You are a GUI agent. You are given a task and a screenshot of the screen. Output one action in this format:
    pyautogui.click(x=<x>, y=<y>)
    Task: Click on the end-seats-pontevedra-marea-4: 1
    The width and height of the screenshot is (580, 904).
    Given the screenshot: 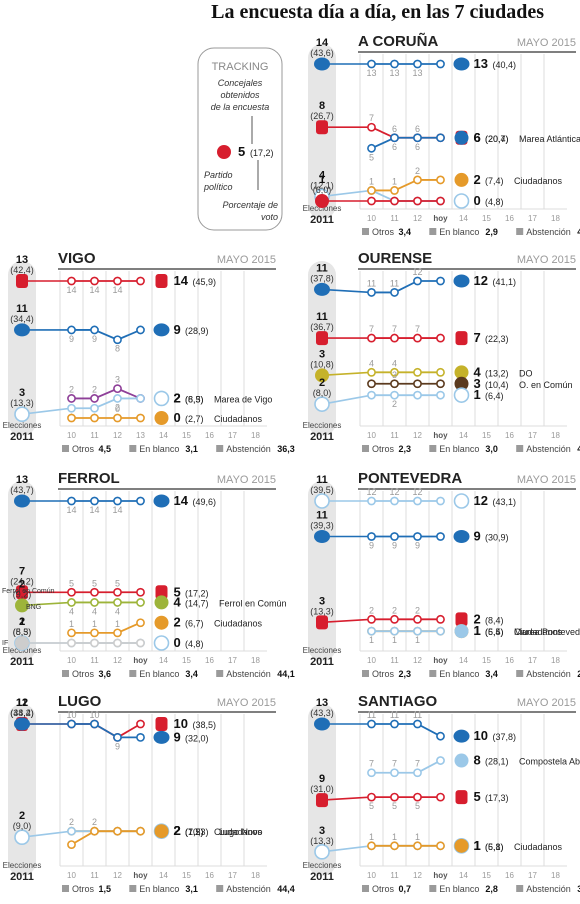 What is the action you would take?
    pyautogui.click(x=477, y=630)
    